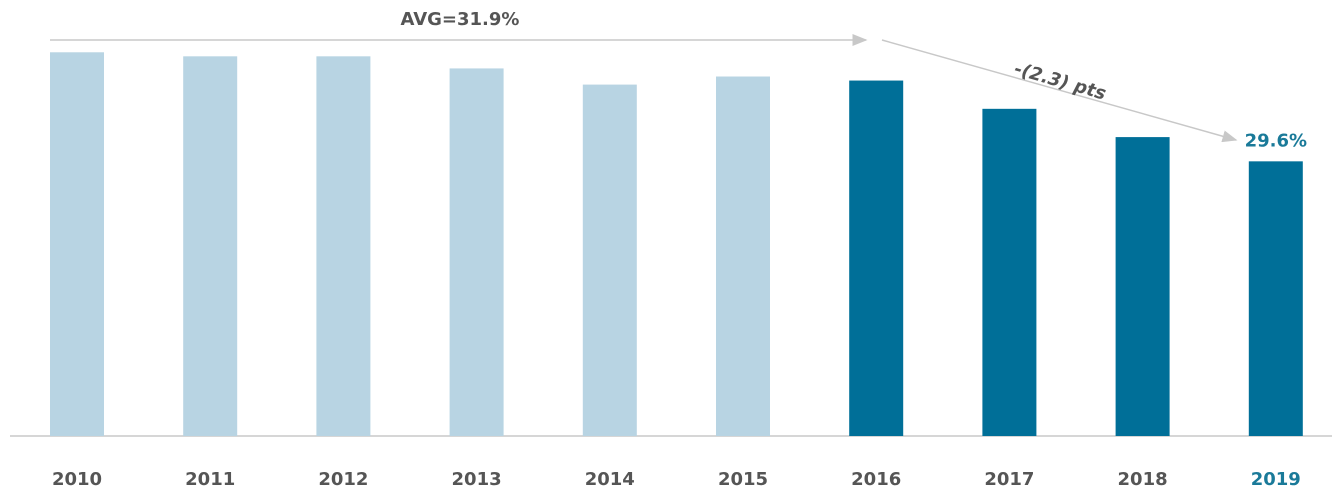  I want to click on x-tick-label: 2014, so click(610, 479).